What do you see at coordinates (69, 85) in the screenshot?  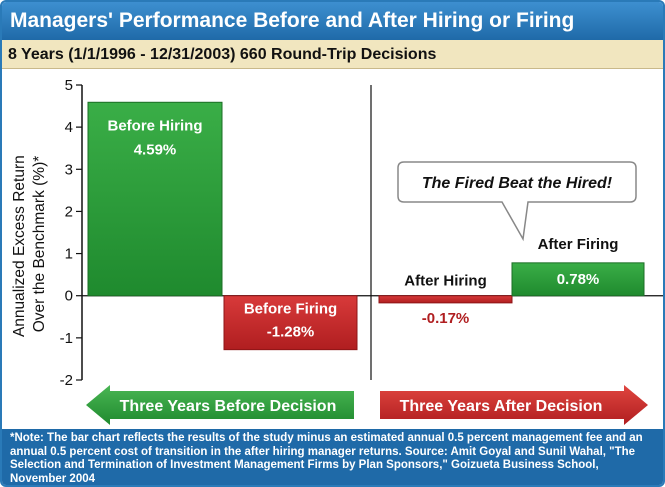 I see `y-tick-label: 5` at bounding box center [69, 85].